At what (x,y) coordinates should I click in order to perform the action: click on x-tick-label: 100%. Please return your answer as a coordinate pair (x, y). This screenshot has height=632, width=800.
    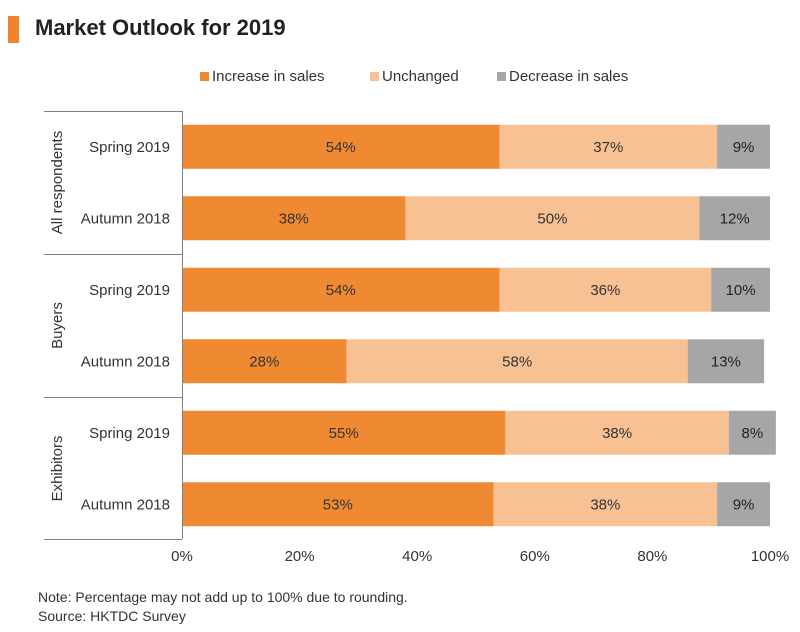
    Looking at the image, I should click on (770, 556).